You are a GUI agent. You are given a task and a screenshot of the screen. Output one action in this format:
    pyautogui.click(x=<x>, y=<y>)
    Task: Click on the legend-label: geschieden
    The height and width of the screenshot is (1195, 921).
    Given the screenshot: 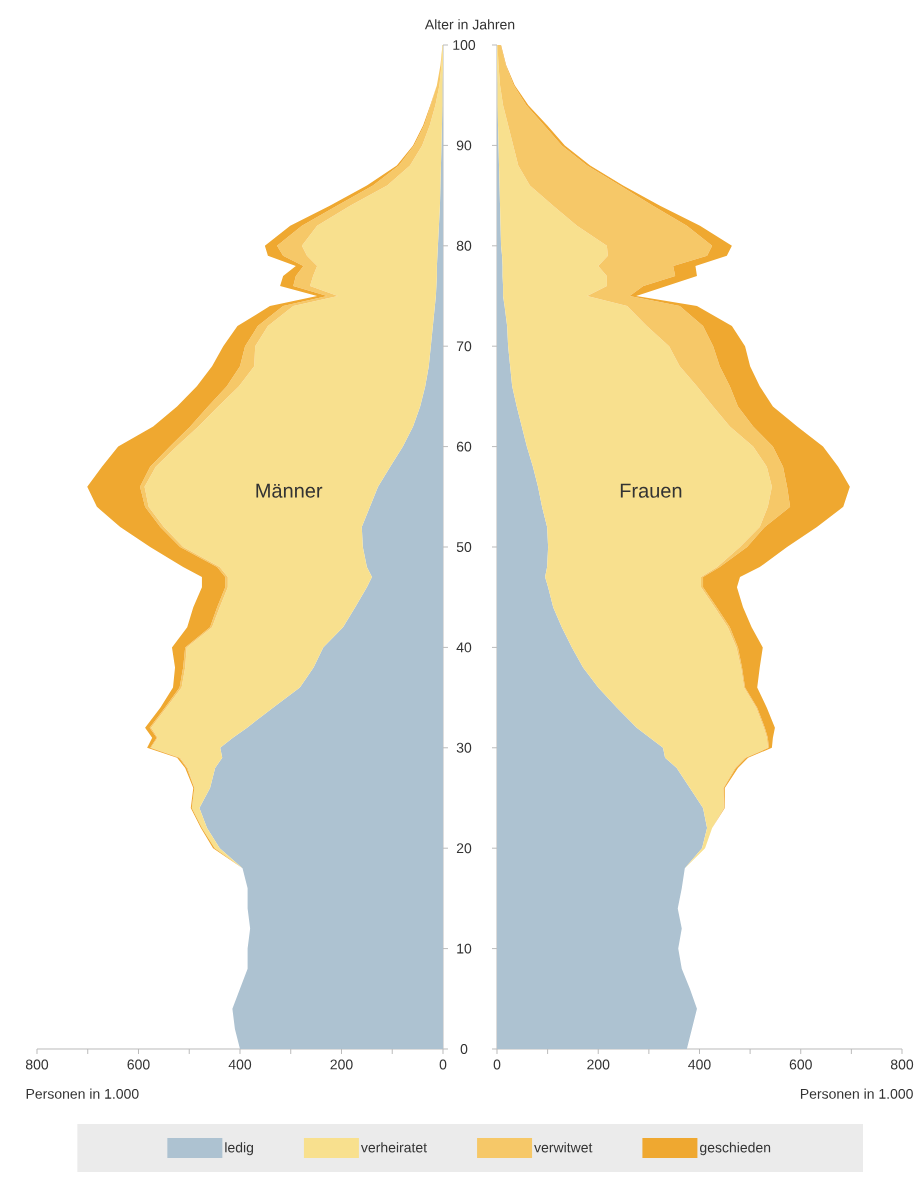 What is the action you would take?
    pyautogui.click(x=735, y=1149)
    